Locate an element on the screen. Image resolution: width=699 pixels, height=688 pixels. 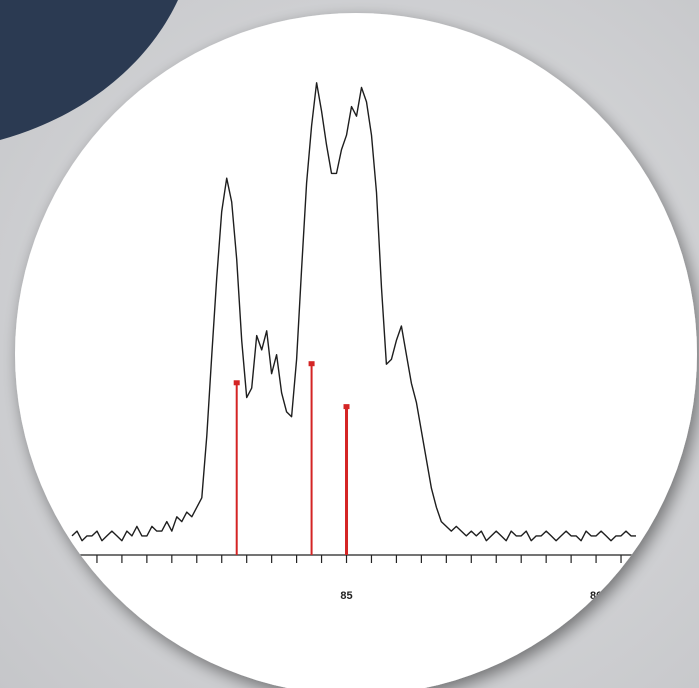
corner-decoration-shape is located at coordinates (89, 70).